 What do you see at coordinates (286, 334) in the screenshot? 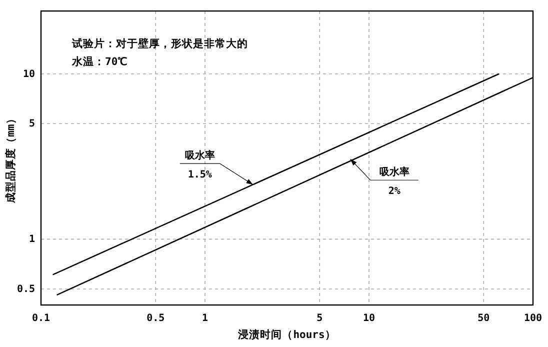
I see `x-axis-title: 浸渍时间（hours）` at bounding box center [286, 334].